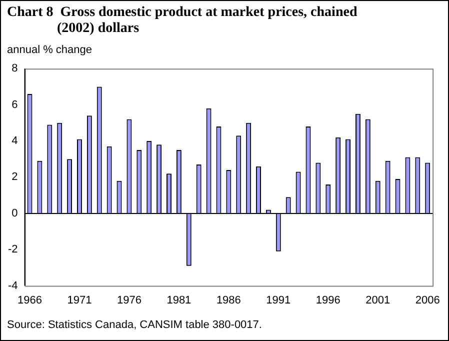 The width and height of the screenshot is (449, 341). What do you see at coordinates (228, 300) in the screenshot?
I see `x-tick-label: 1986` at bounding box center [228, 300].